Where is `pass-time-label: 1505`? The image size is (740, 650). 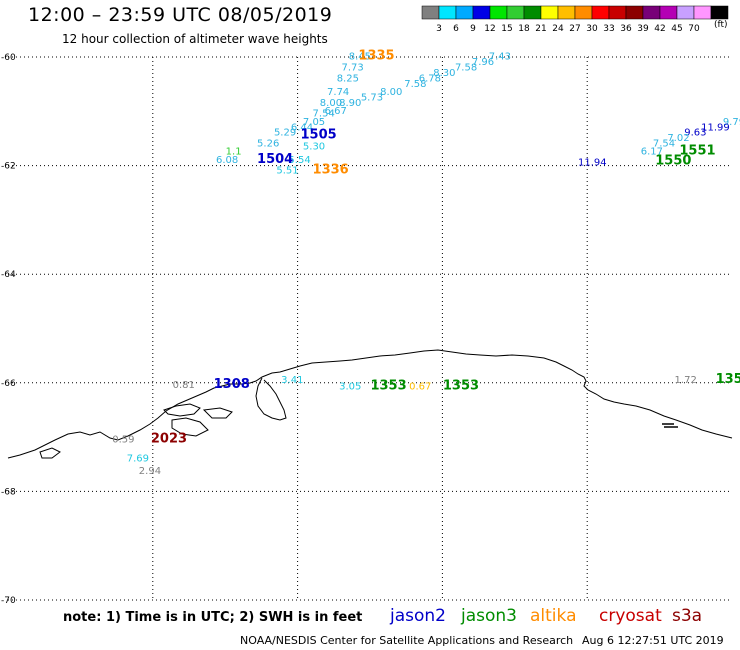 pass-time-label: 1505 is located at coordinates (318, 134).